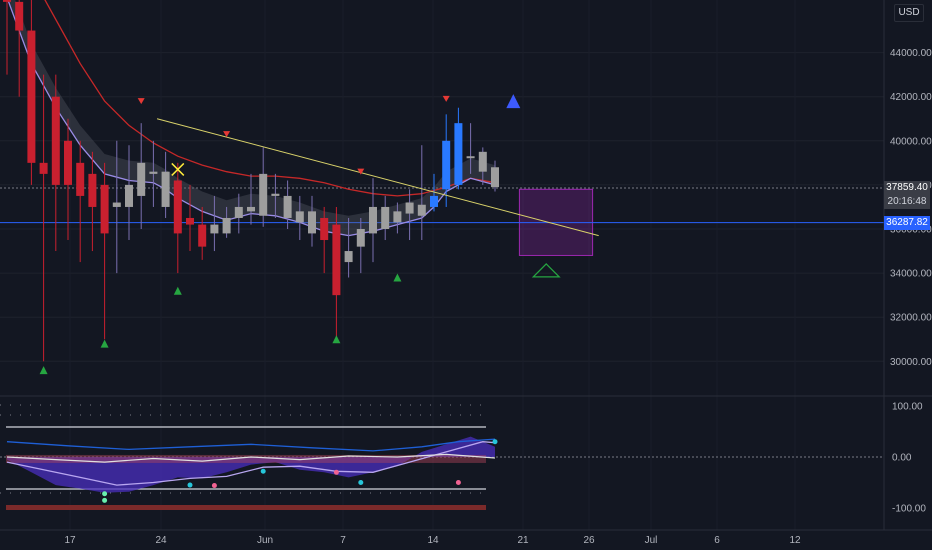 The image size is (932, 550). What do you see at coordinates (251, 464) in the screenshot?
I see `osc-histogram-area` at bounding box center [251, 464].